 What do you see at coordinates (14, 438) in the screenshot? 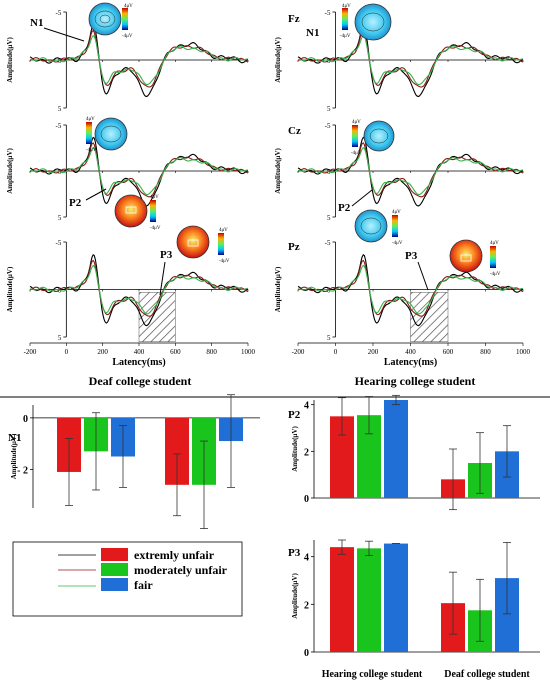
I see `bar-panel-title: N1` at bounding box center [14, 438].